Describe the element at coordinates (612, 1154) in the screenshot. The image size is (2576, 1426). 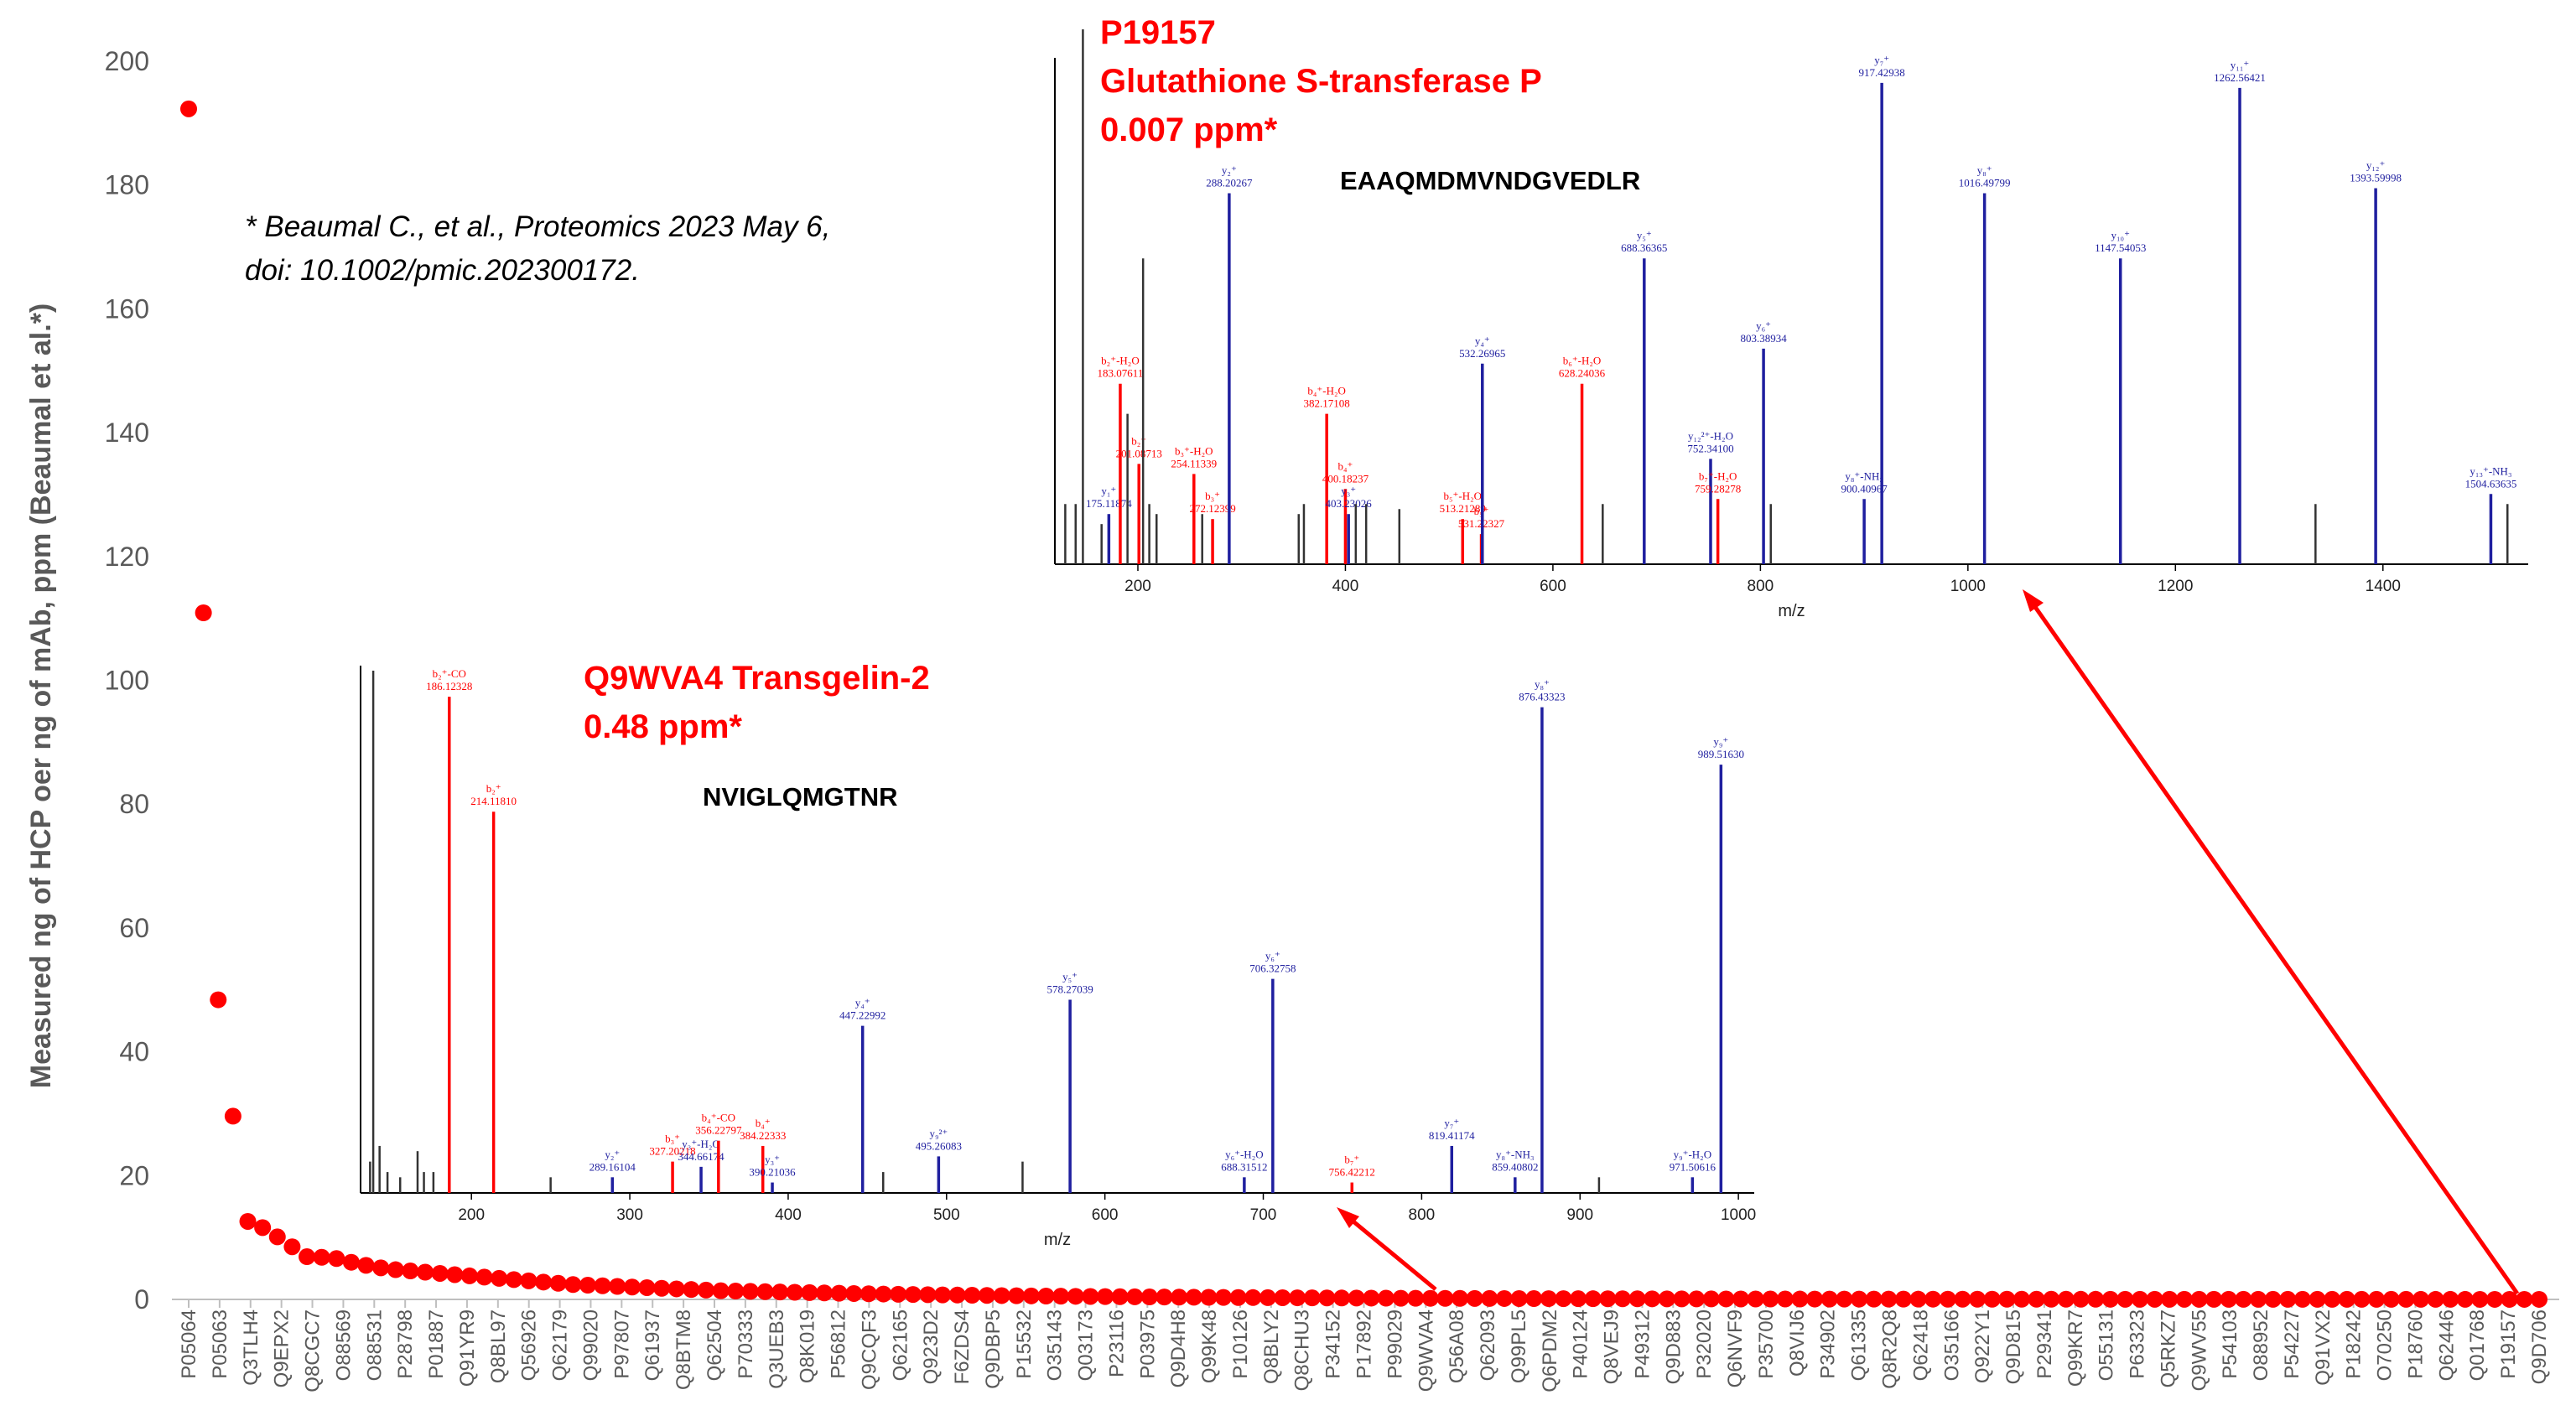
I see `peak-ion-name: y₂⁺` at that location.